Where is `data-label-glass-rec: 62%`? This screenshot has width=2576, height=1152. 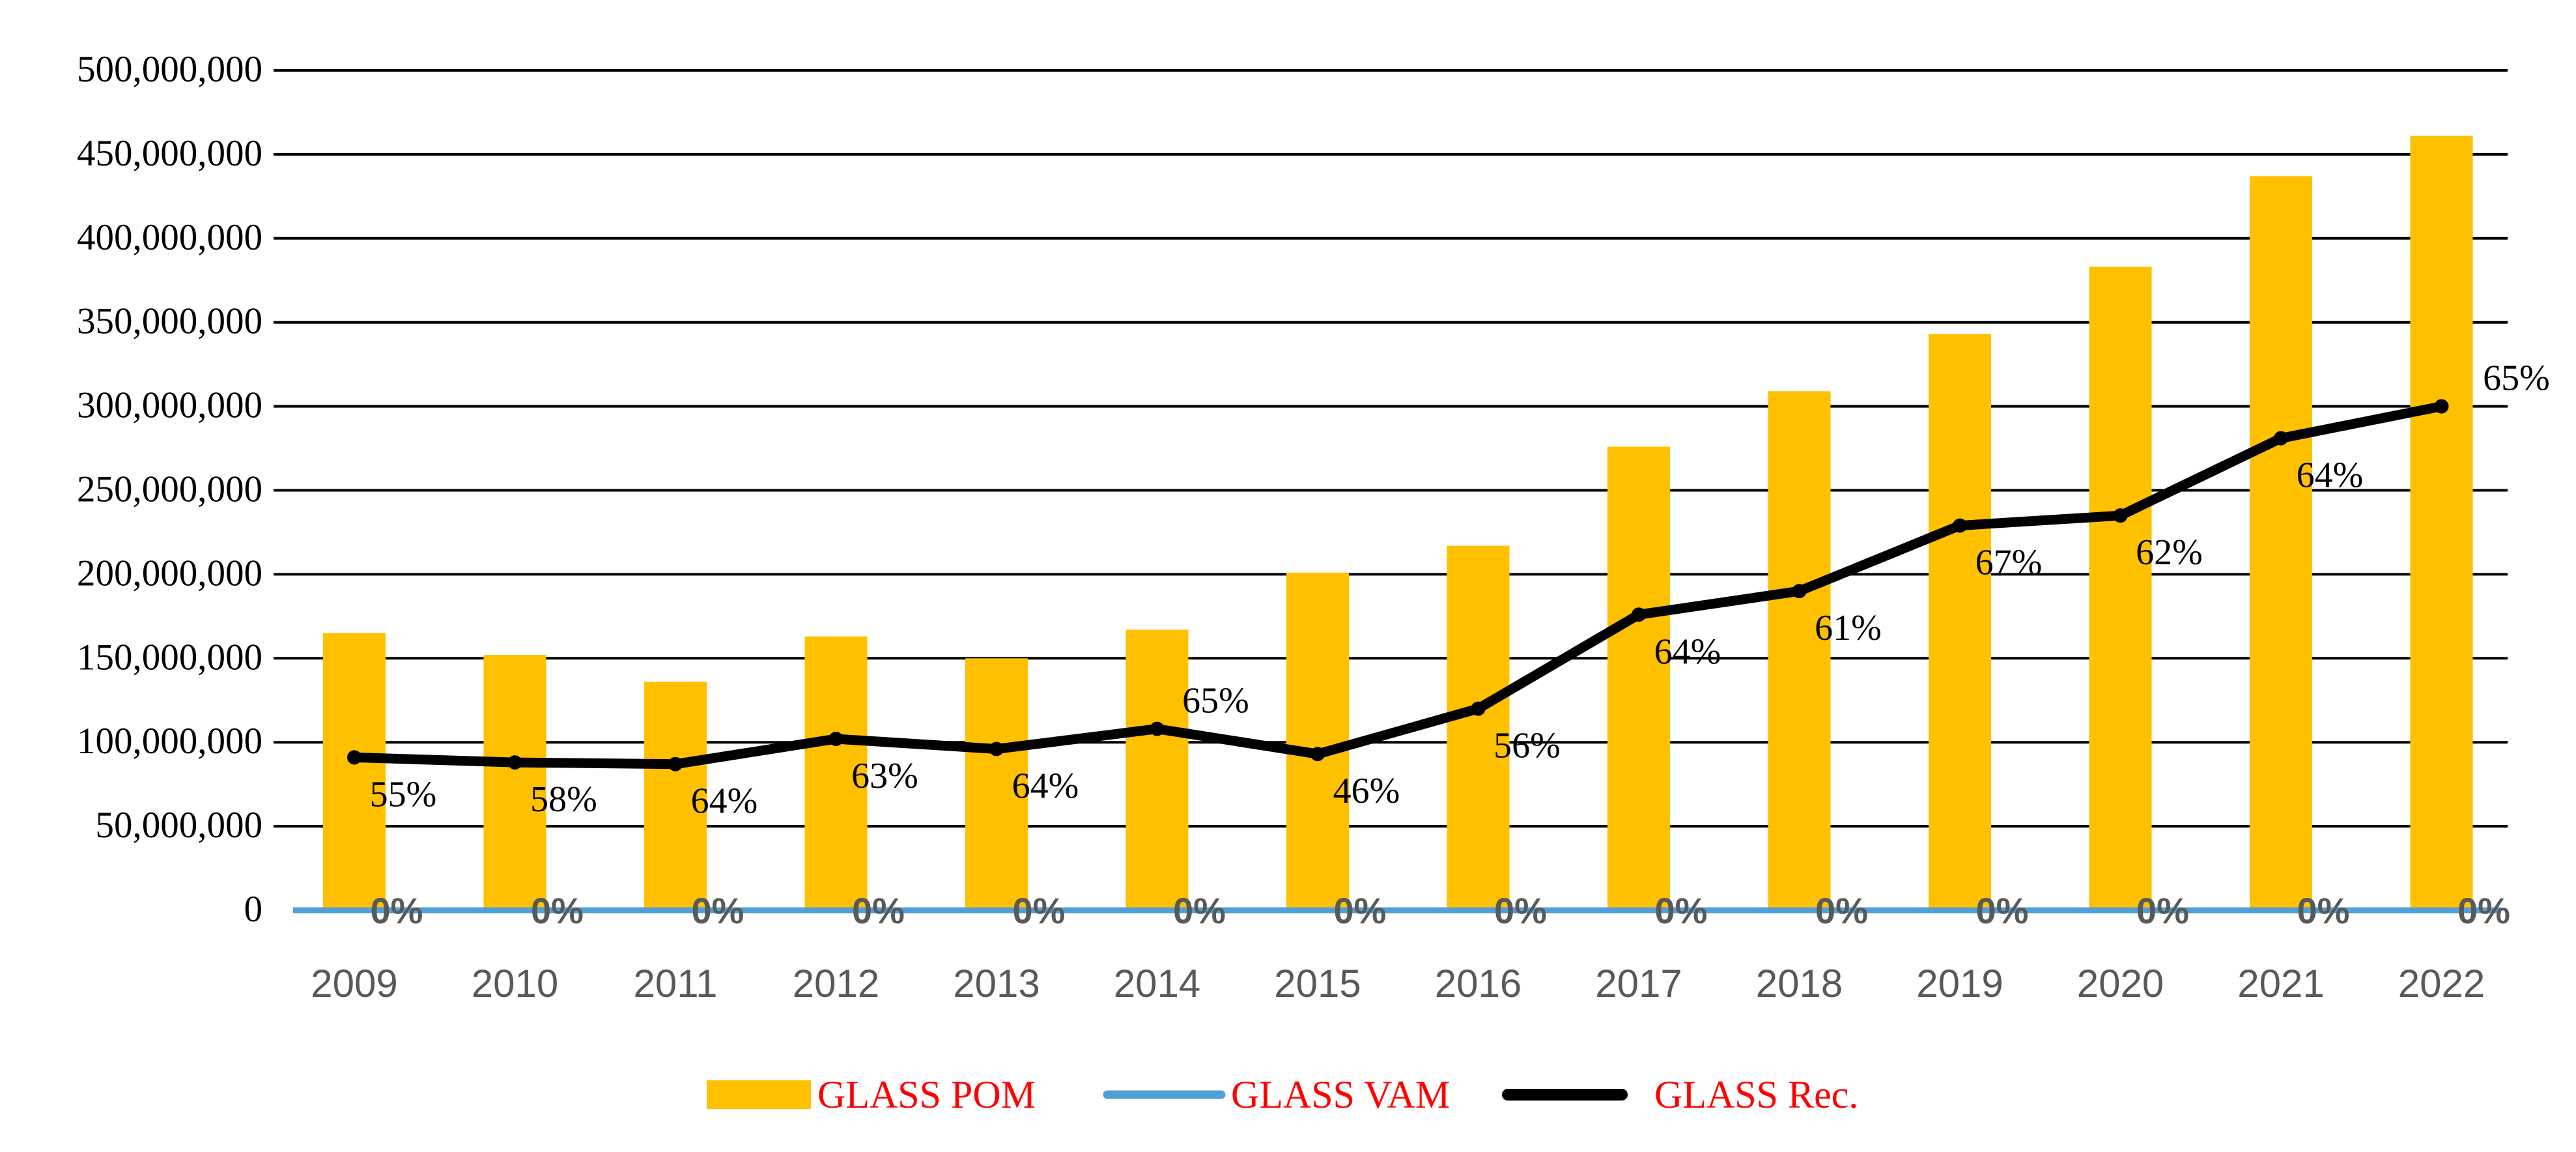 data-label-glass-rec: 62% is located at coordinates (2169, 552).